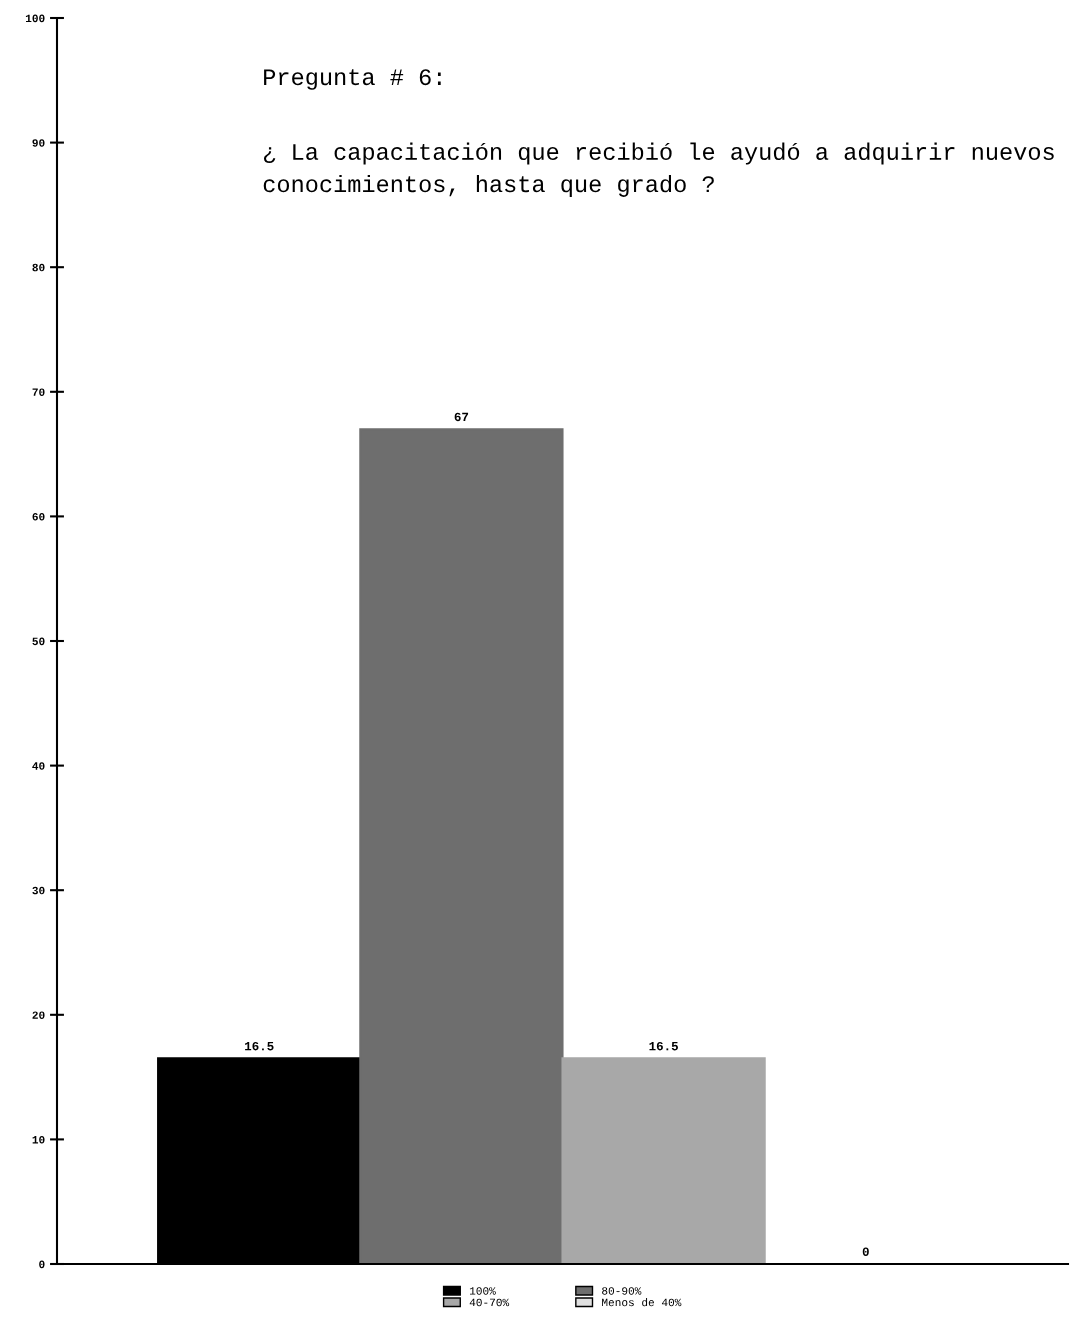 This screenshot has height=1324, width=1076. Describe the element at coordinates (482, 1291) in the screenshot. I see `legend-label: 100%` at that location.